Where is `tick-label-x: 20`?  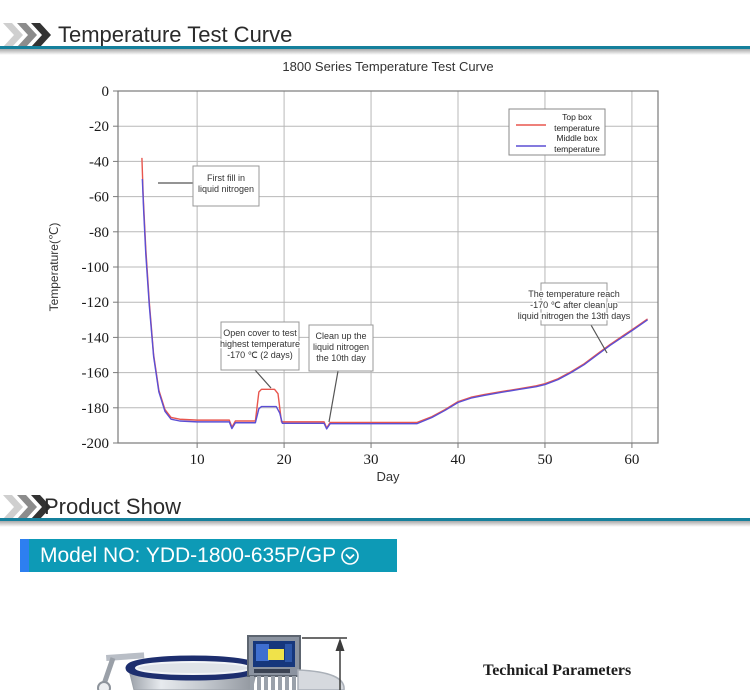 tick-label-x: 20 is located at coordinates (284, 460).